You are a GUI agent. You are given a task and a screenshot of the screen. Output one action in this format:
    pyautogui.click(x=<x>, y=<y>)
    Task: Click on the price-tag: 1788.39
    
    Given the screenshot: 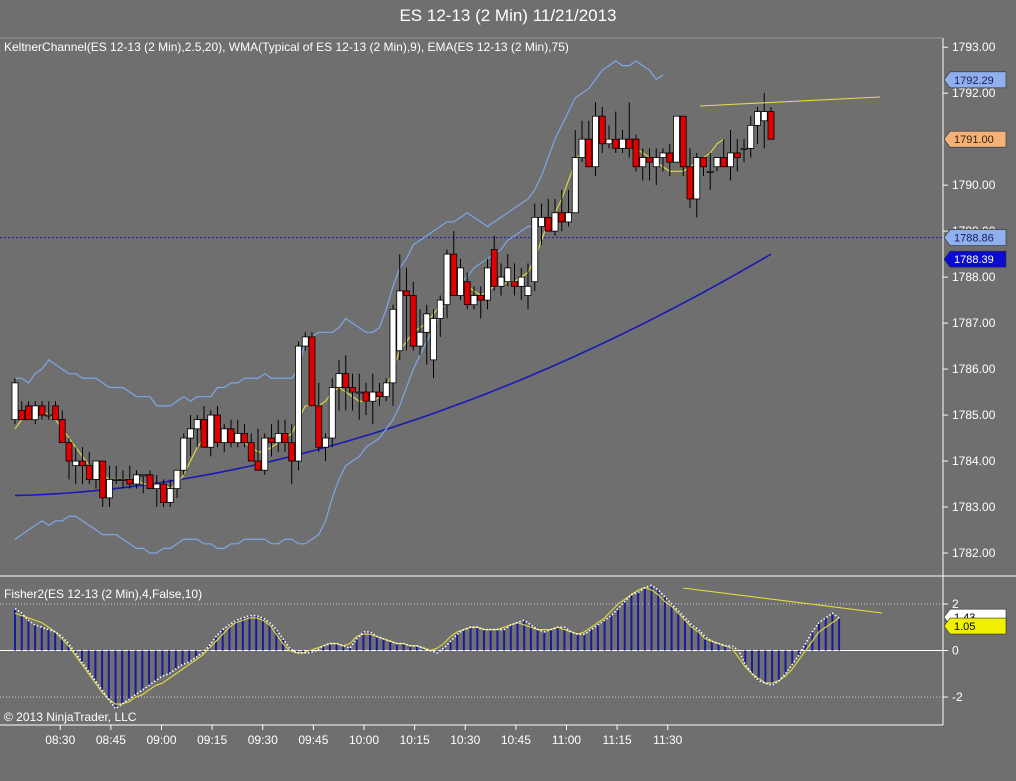 What is the action you would take?
    pyautogui.click(x=975, y=259)
    